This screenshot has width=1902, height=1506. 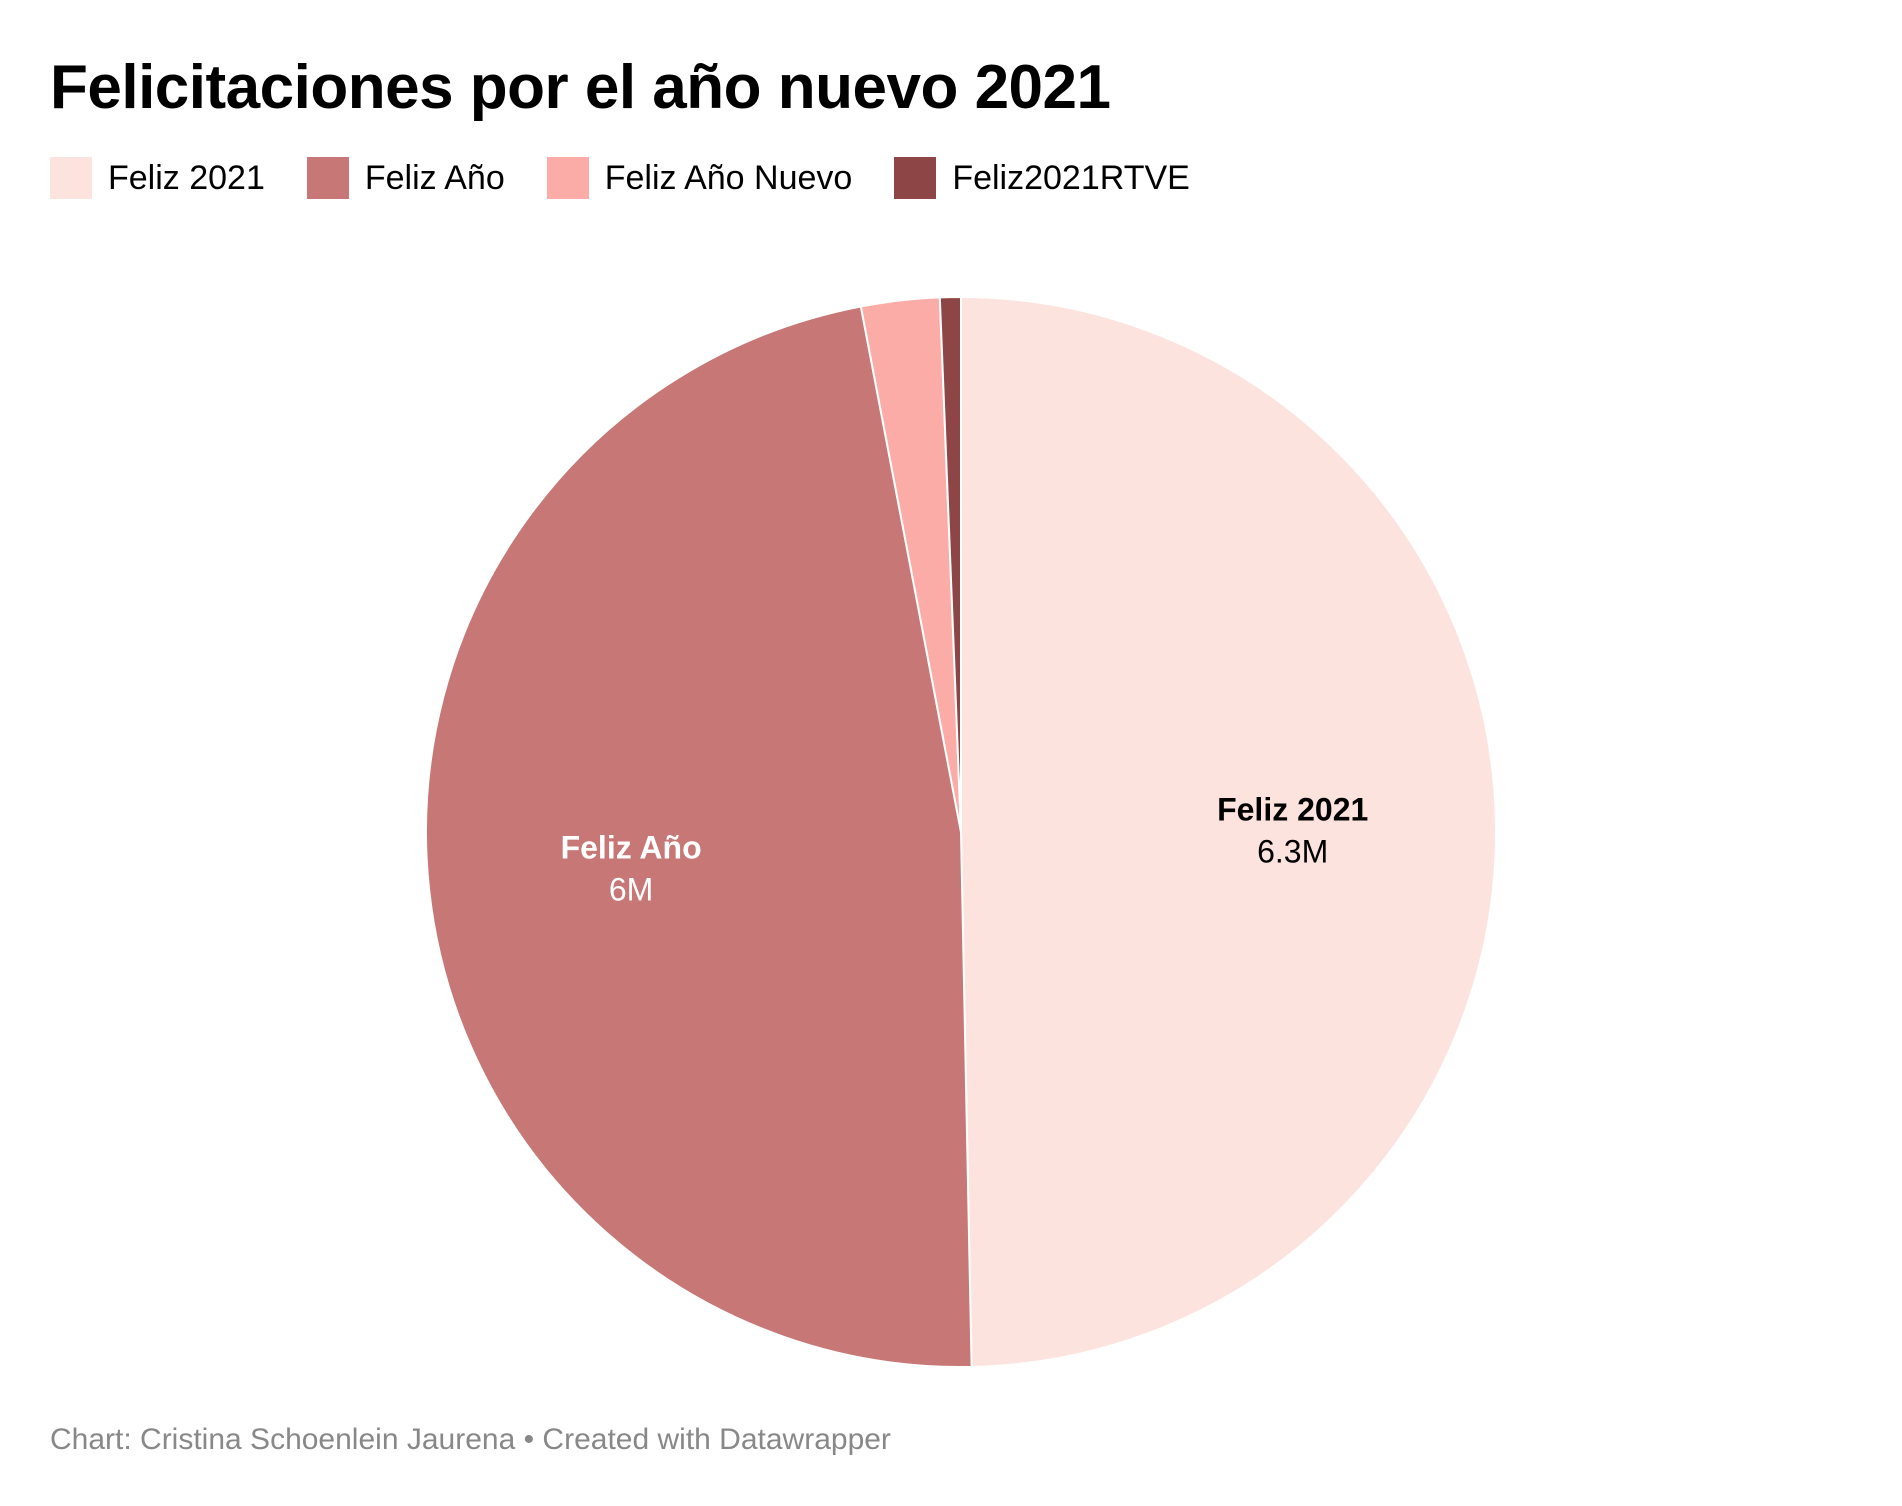 What do you see at coordinates (631, 889) in the screenshot?
I see `slice-label-value: 6M` at bounding box center [631, 889].